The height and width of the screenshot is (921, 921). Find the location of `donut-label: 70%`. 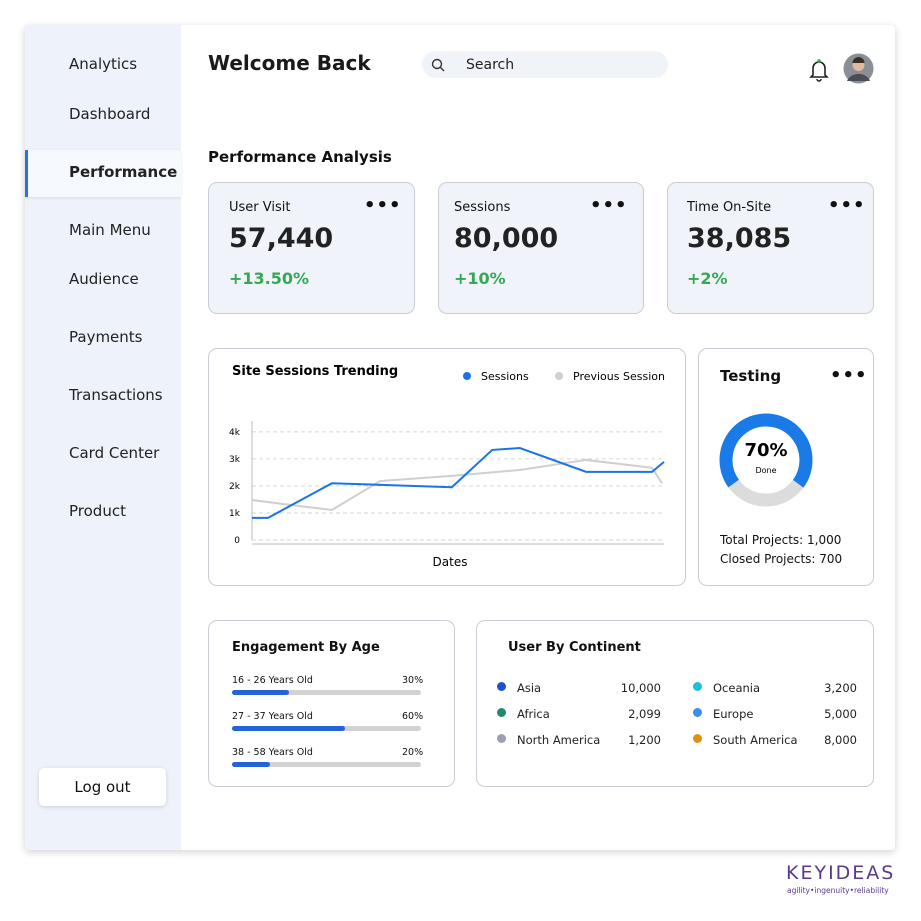

donut-label: 70% is located at coordinates (765, 450).